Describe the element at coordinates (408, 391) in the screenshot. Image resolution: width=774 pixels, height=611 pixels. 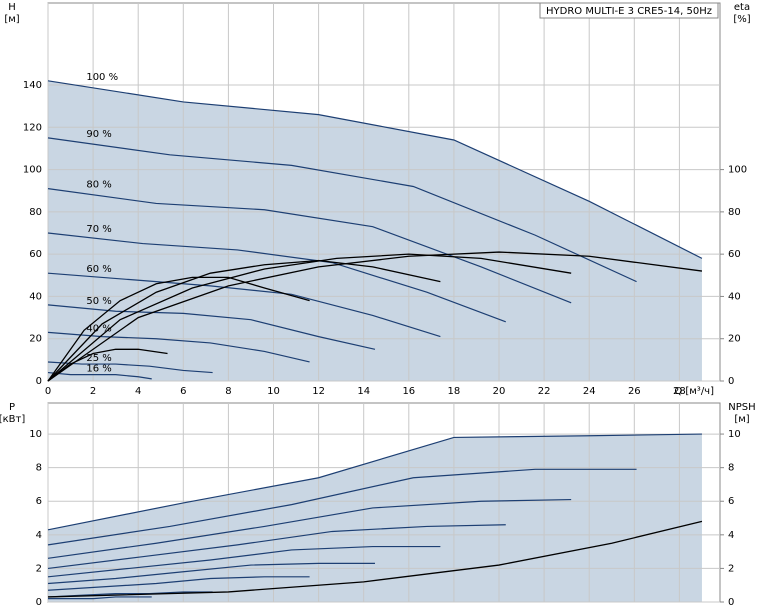
I see `x-tick-label: 16` at that location.